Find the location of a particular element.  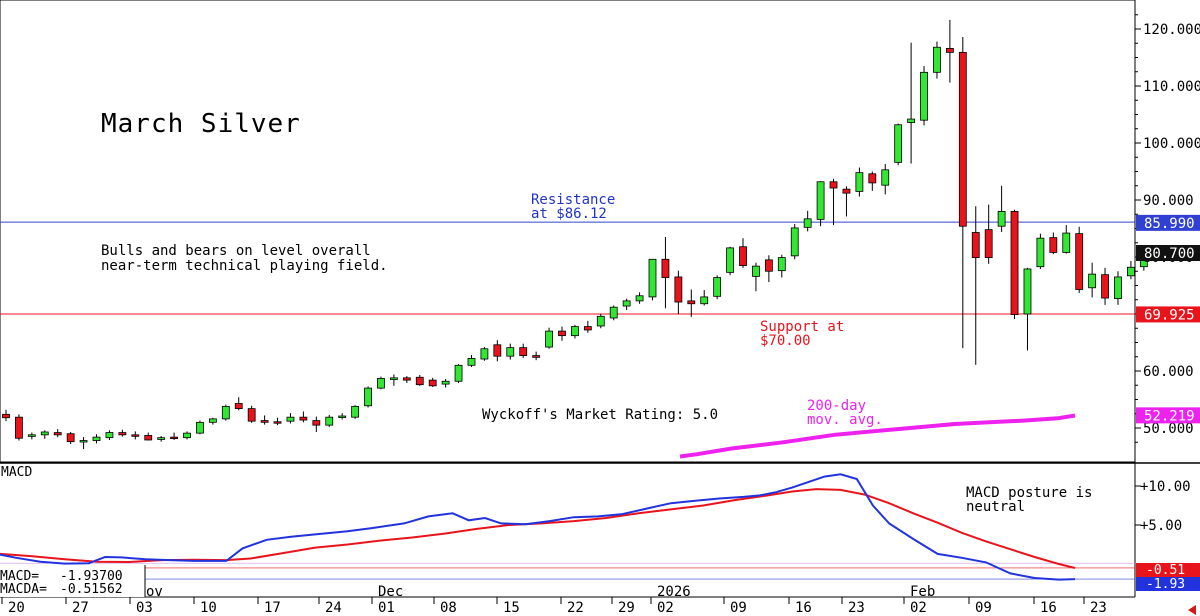

resistance-label-1: Resistance is located at coordinates (573, 200).